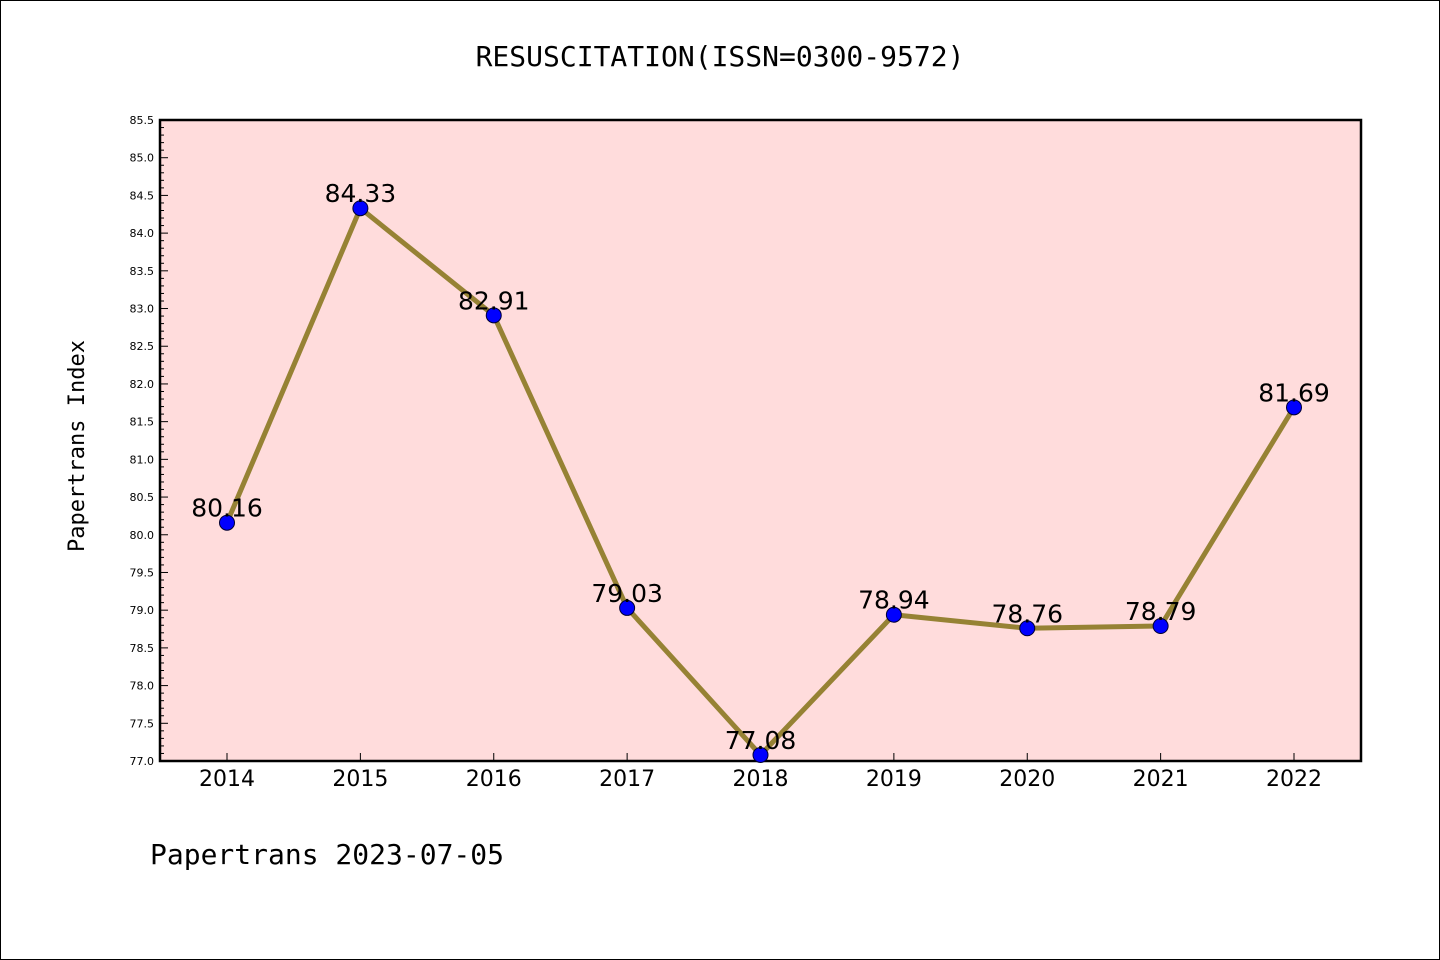 This screenshot has width=1440, height=960. I want to click on x-tick-label: 2021, so click(1161, 779).